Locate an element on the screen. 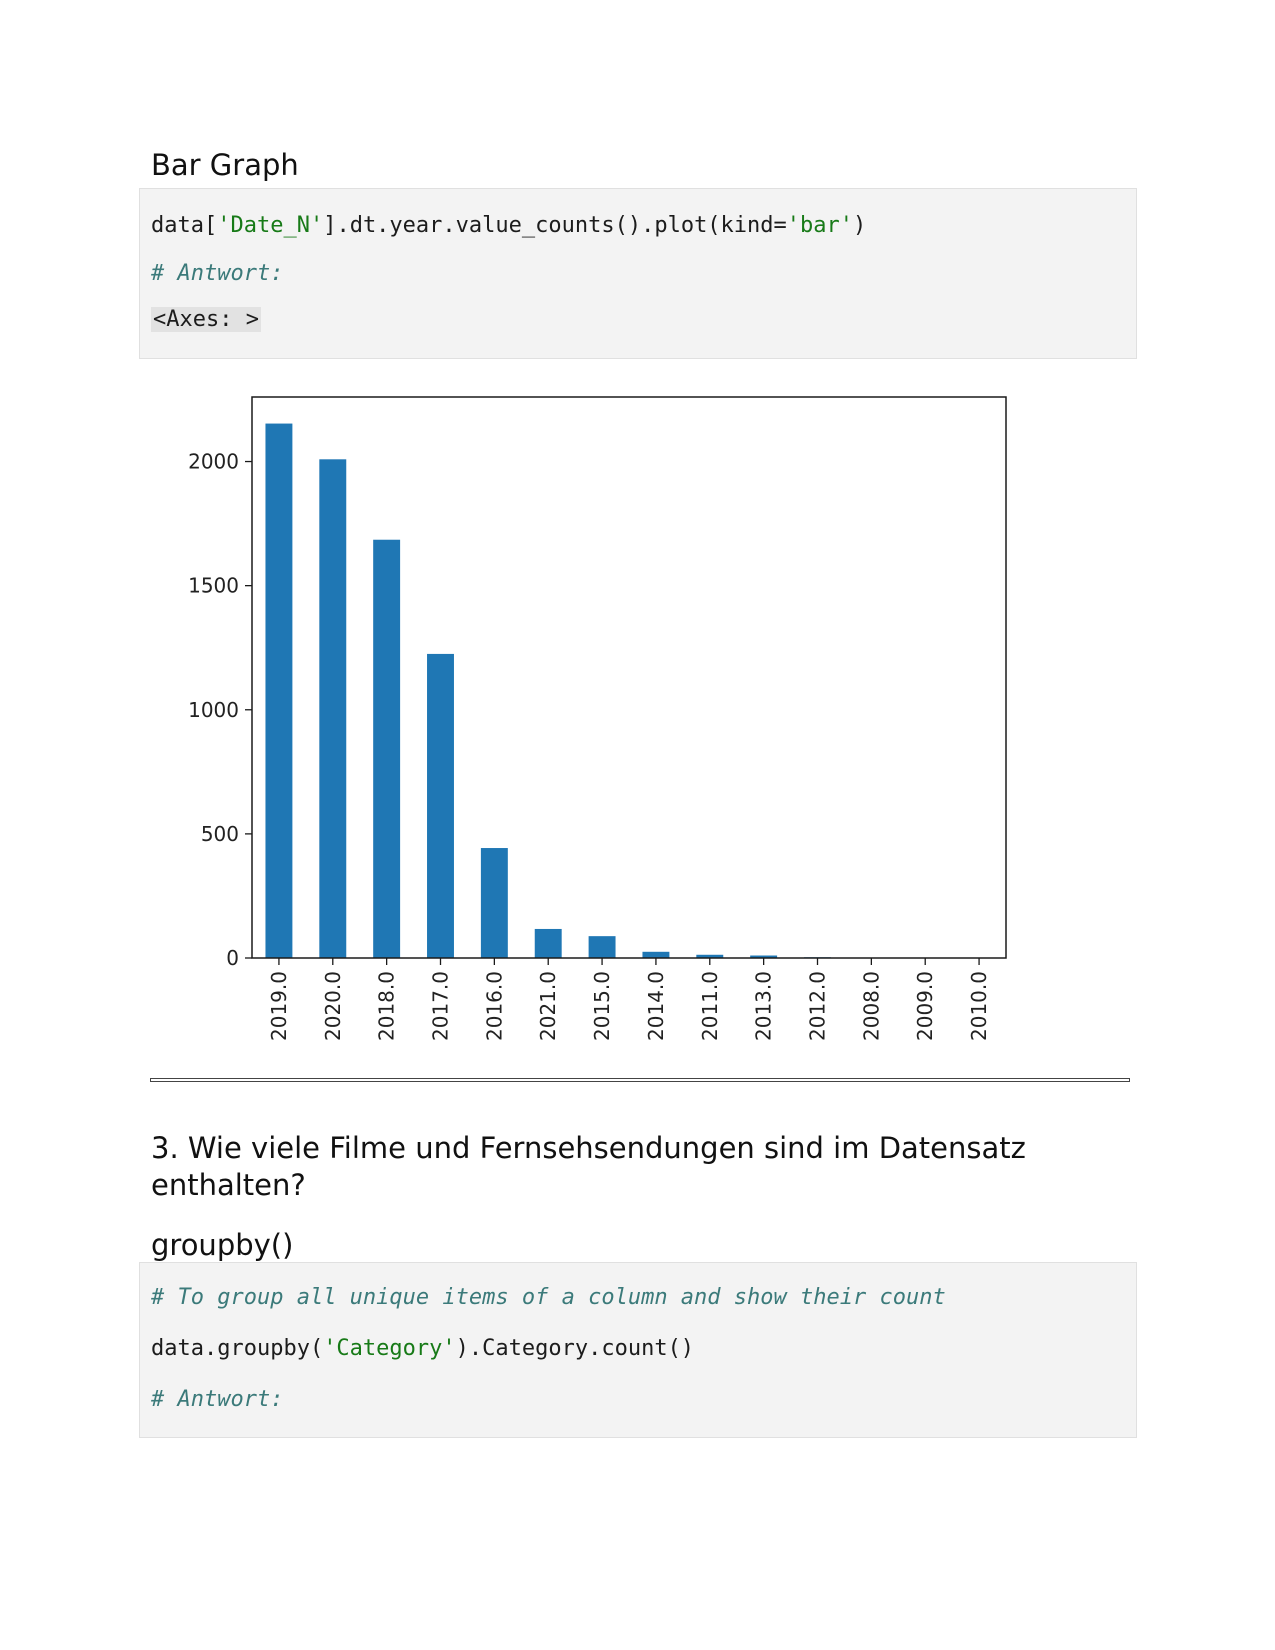 The width and height of the screenshot is (1275, 1650). section-heading-bar-graph: Bar Graph is located at coordinates (225, 165).